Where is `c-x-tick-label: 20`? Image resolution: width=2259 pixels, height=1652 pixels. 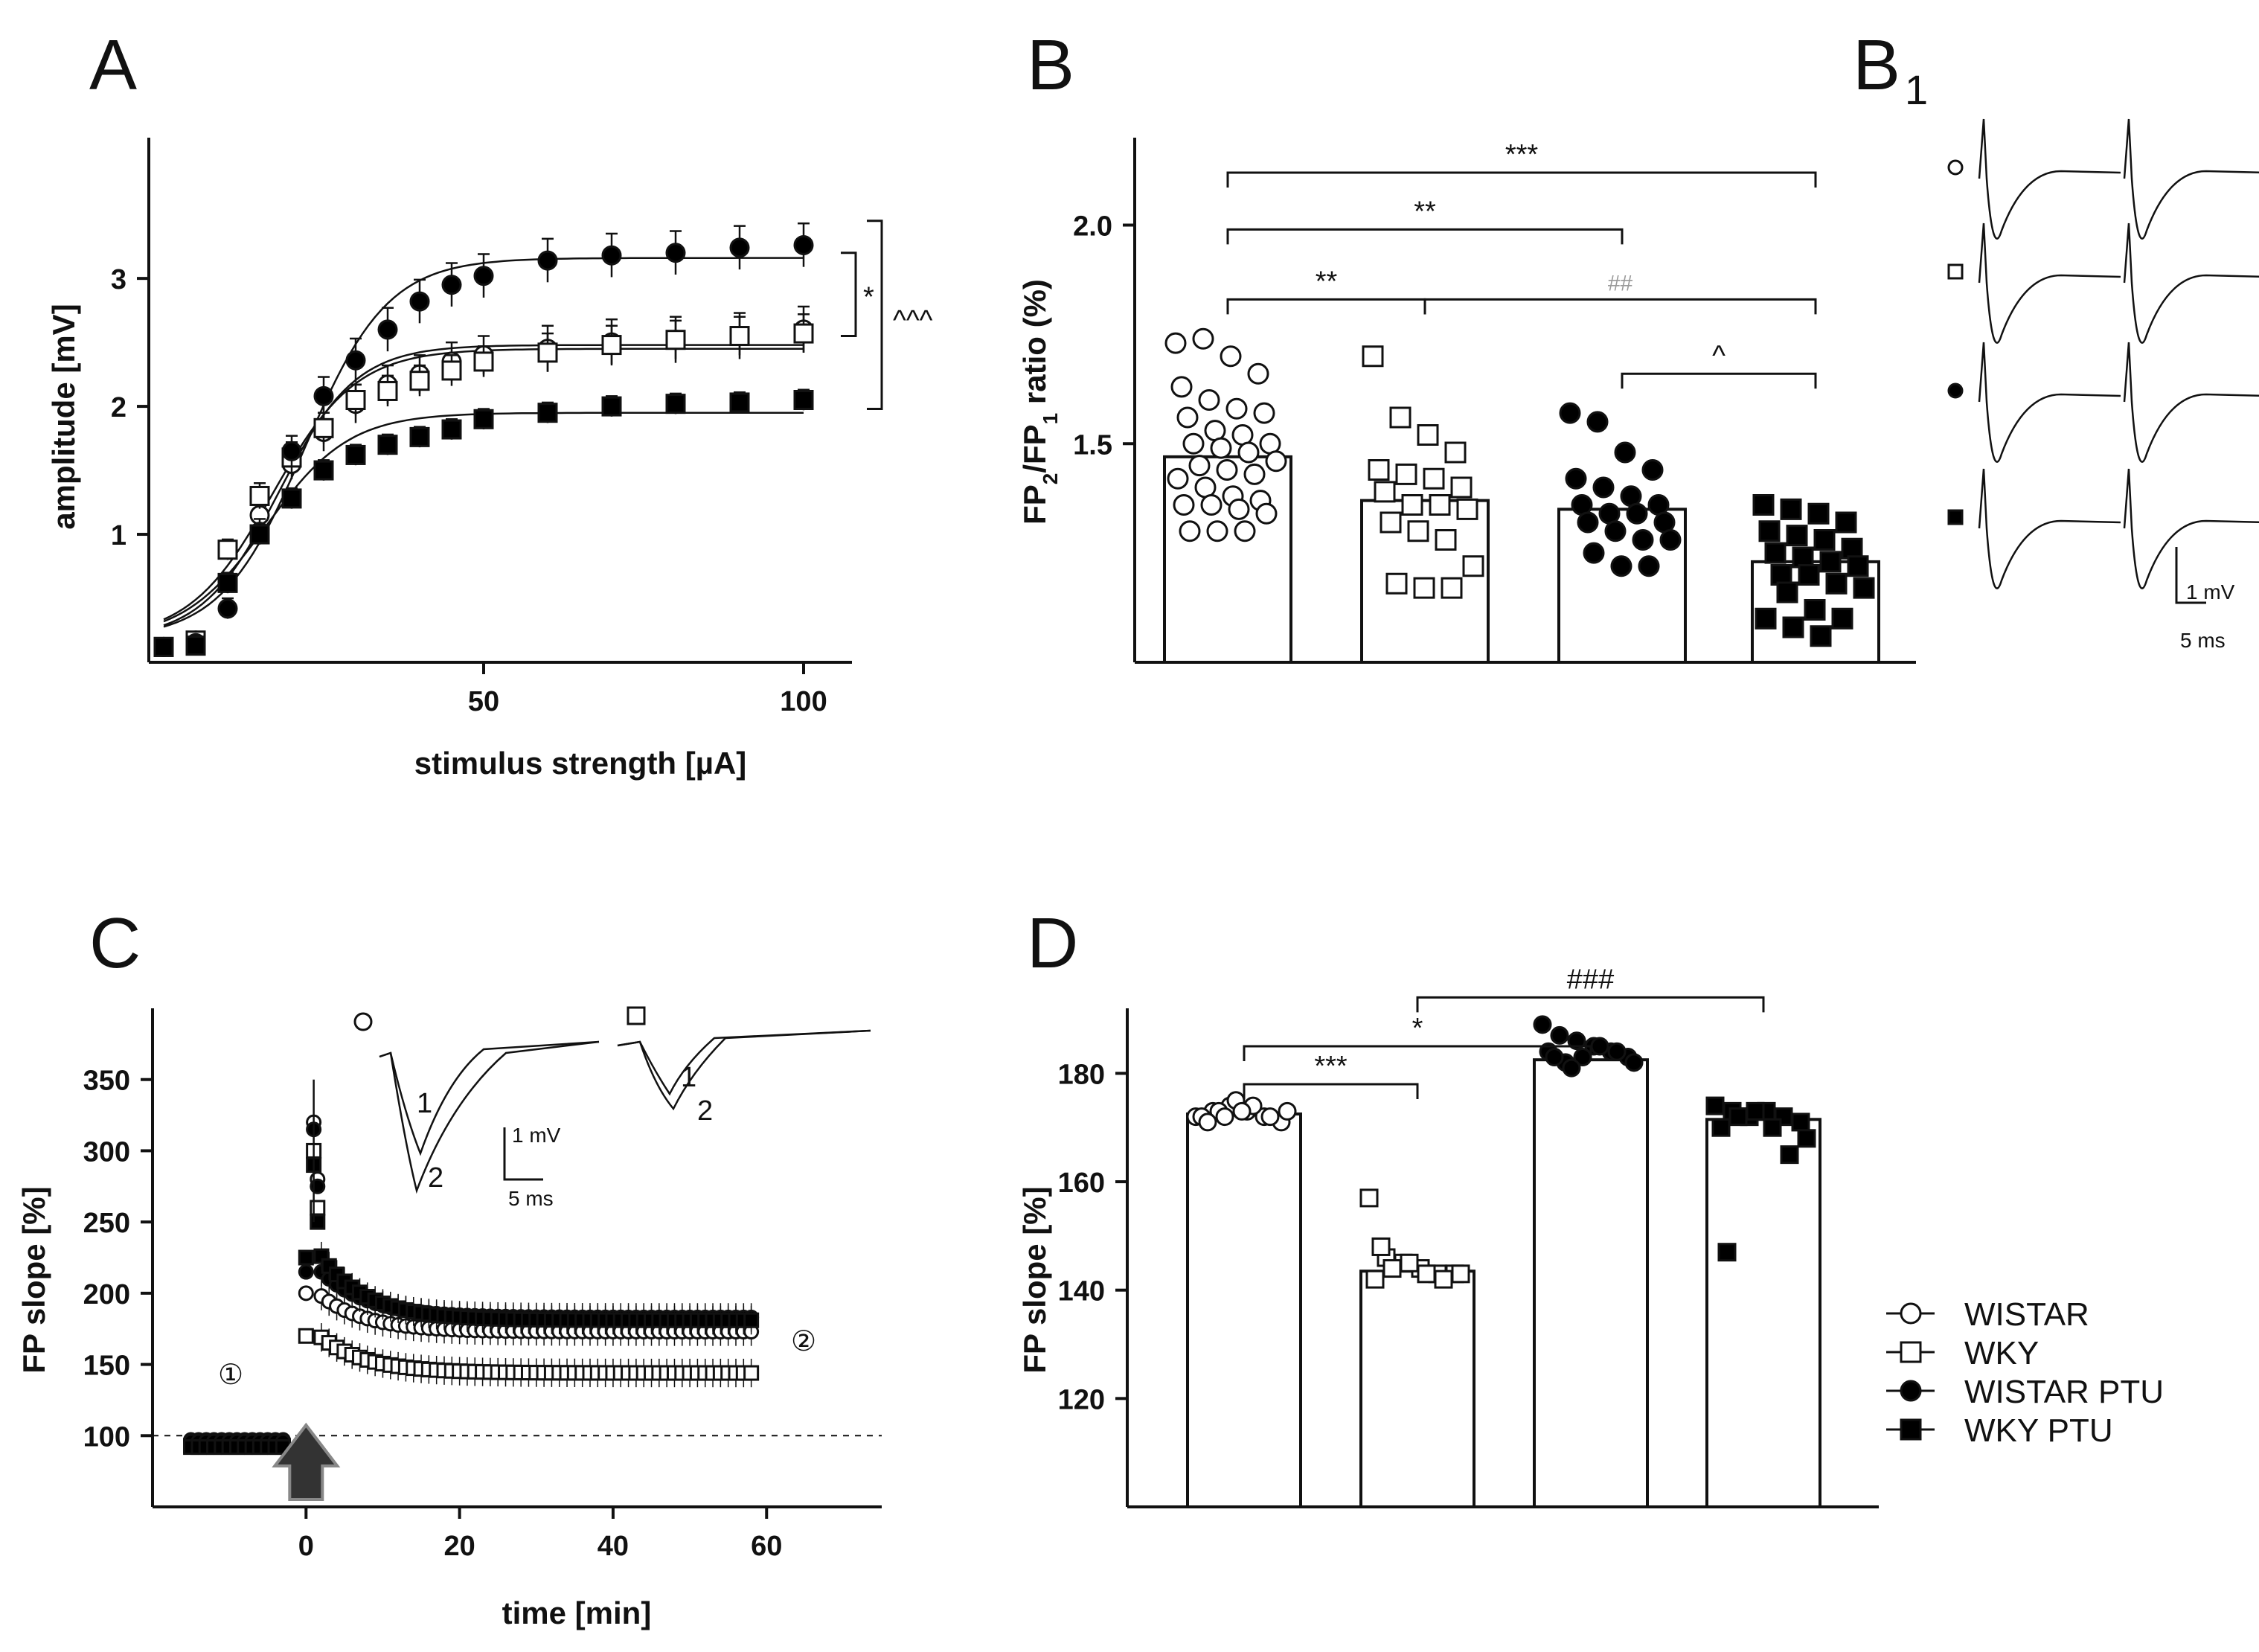 c-x-tick-label: 20 is located at coordinates (459, 1546).